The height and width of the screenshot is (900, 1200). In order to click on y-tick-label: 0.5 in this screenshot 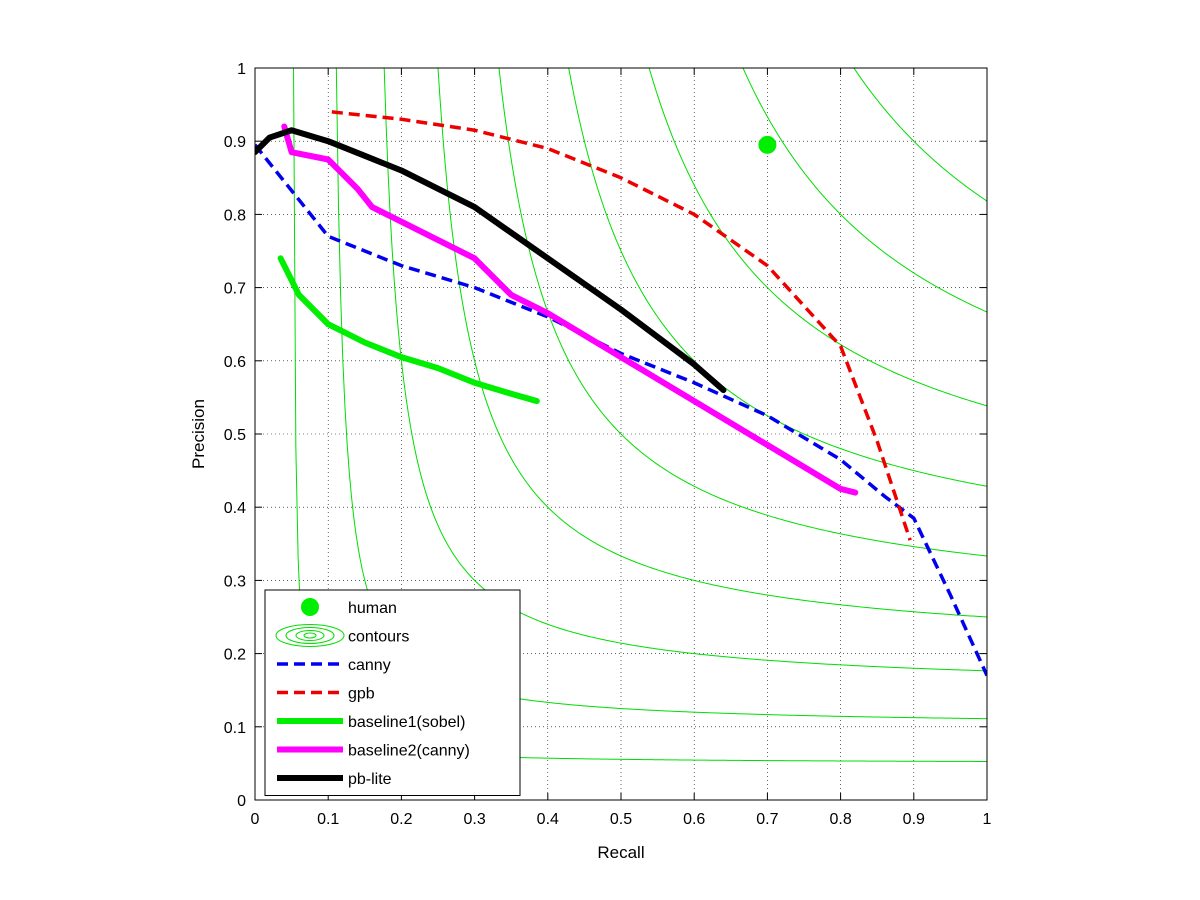, I will do `click(235, 435)`.